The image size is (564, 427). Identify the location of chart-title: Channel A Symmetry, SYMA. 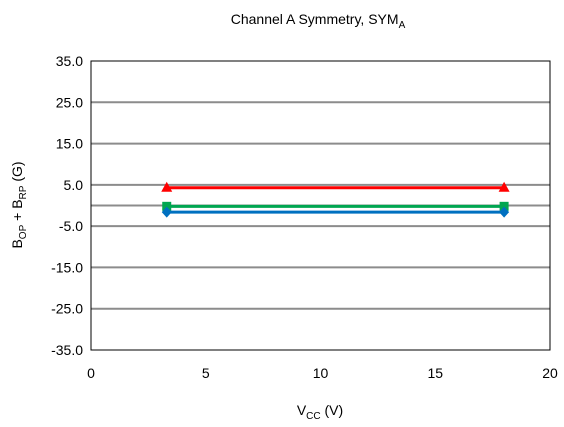
(318, 21).